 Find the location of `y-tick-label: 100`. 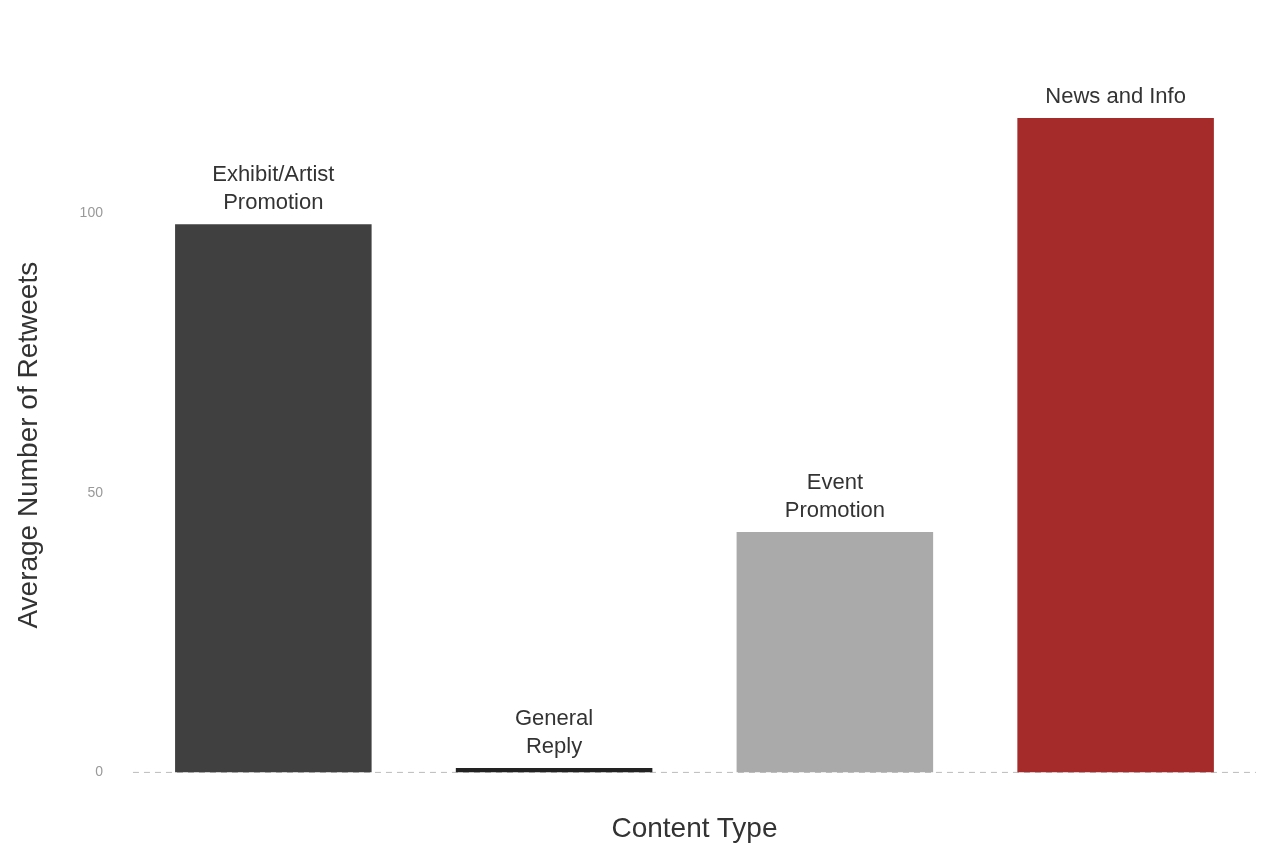

y-tick-label: 100 is located at coordinates (91, 211).